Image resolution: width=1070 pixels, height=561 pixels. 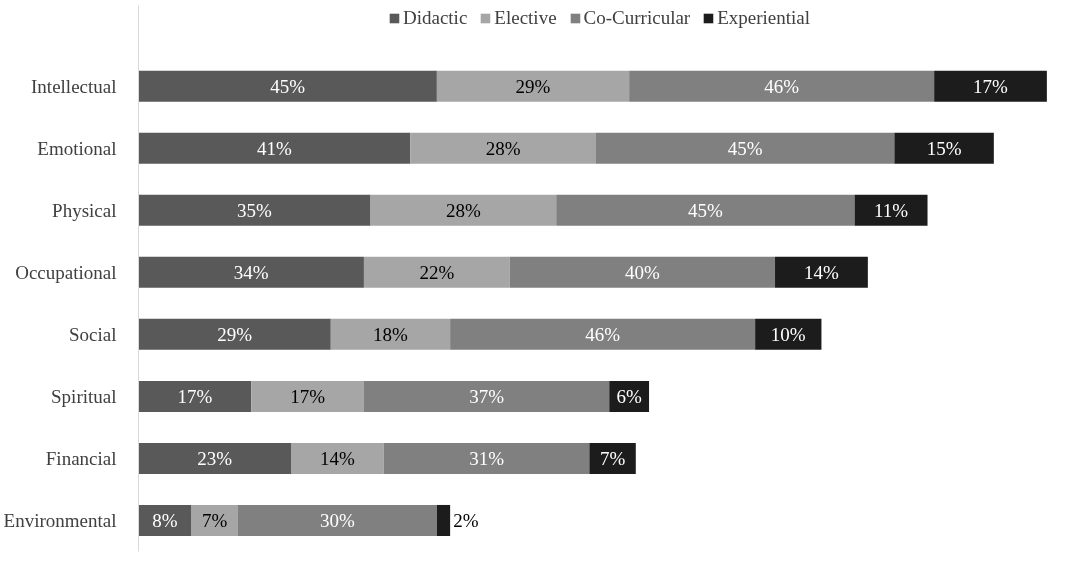 I want to click on legend-label: Didactic, so click(x=435, y=18).